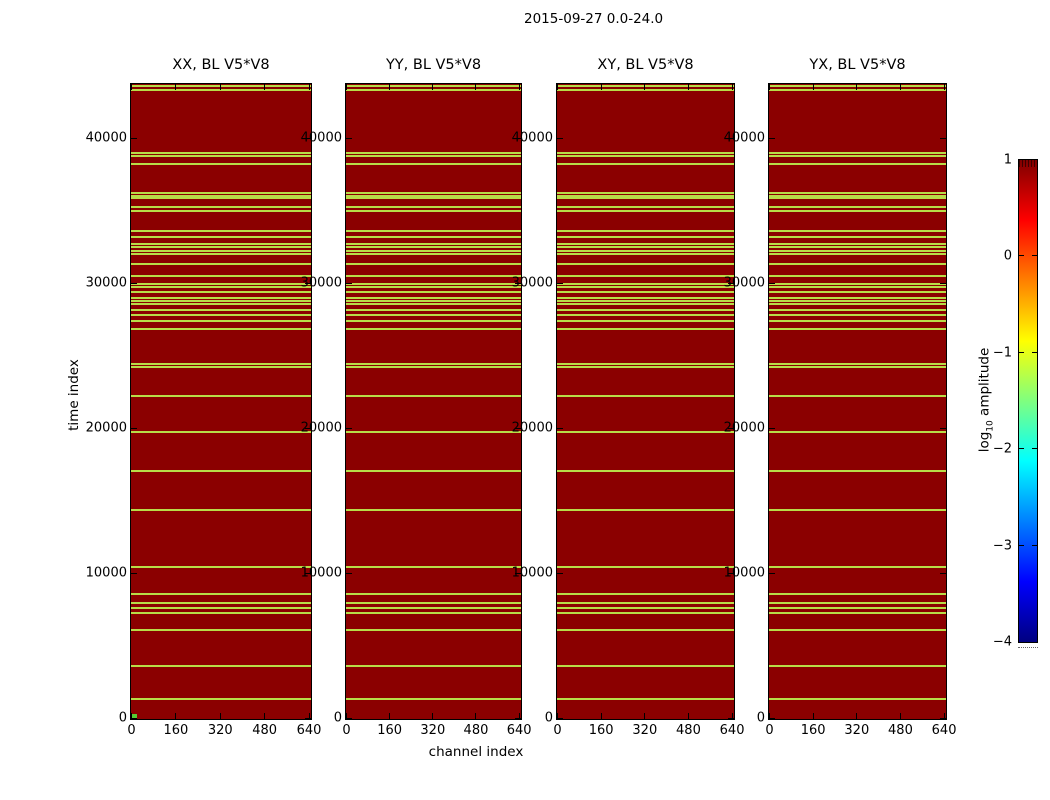 This screenshot has height=800, width=1050. I want to click on x-tick-label: 320, so click(220, 730).